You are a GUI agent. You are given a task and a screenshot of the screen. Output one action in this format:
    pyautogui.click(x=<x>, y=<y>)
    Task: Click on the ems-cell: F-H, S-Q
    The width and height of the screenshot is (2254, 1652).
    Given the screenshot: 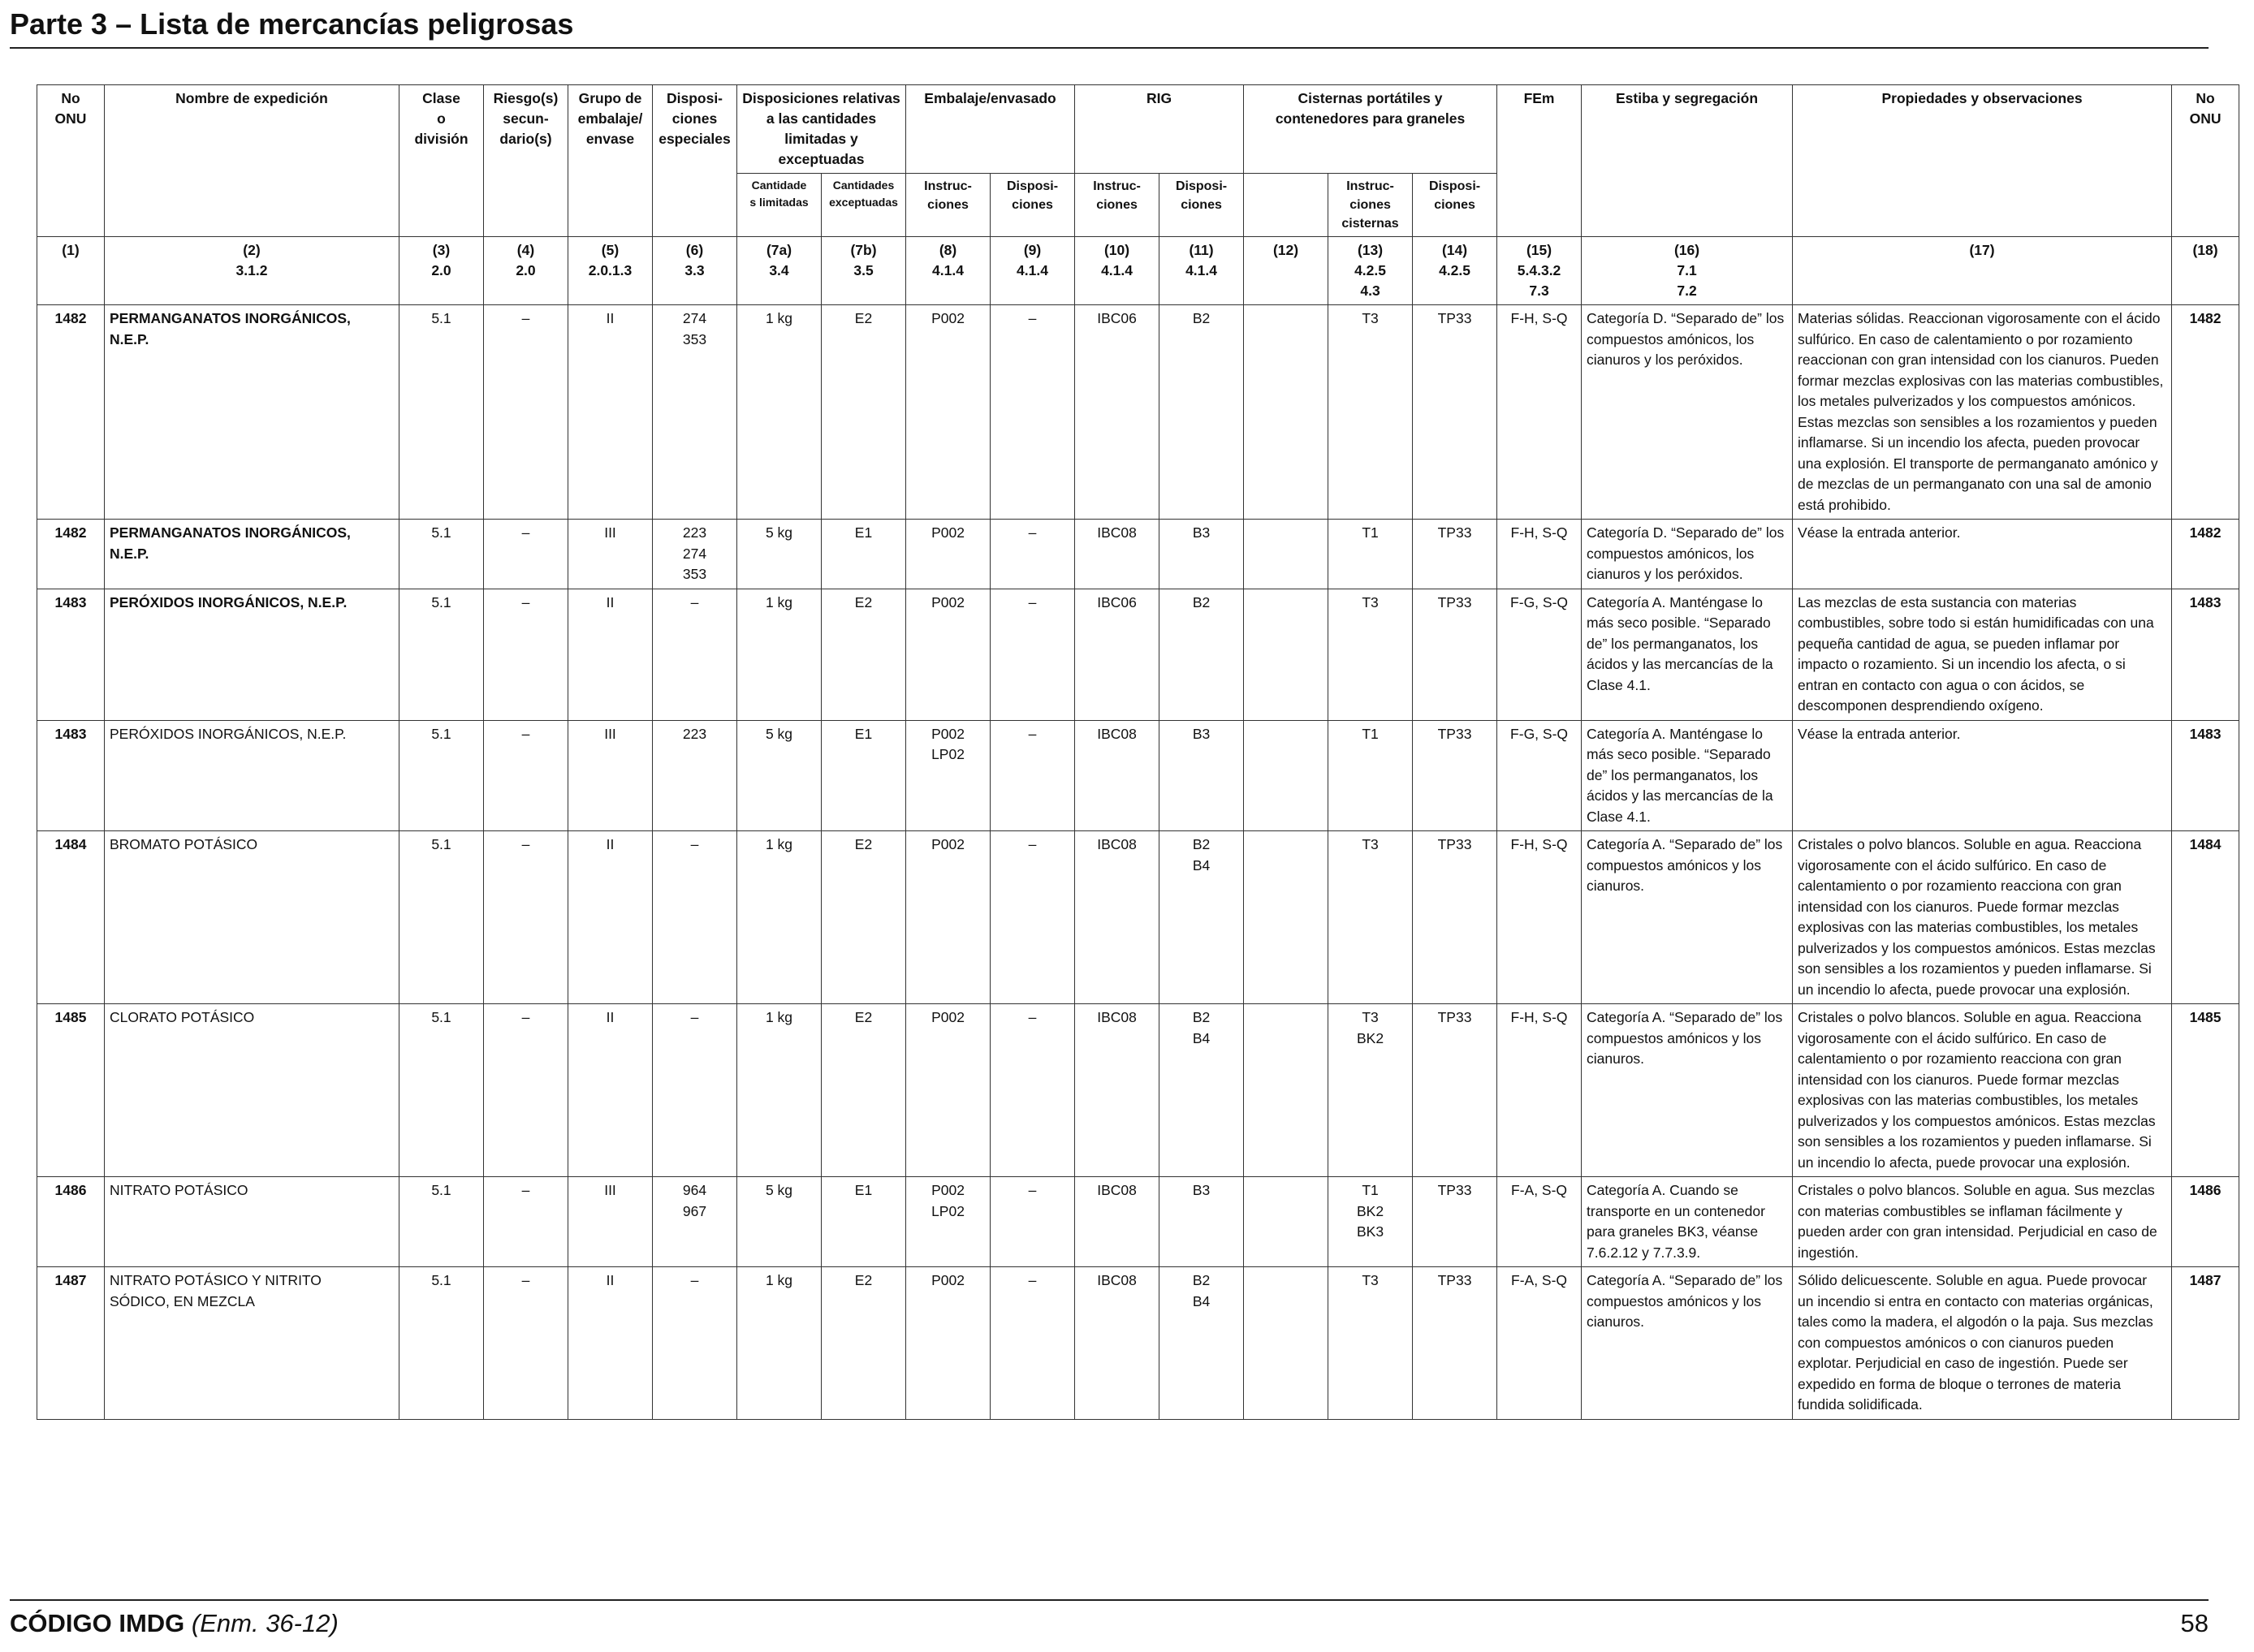 What is the action you would take?
    pyautogui.click(x=1539, y=554)
    